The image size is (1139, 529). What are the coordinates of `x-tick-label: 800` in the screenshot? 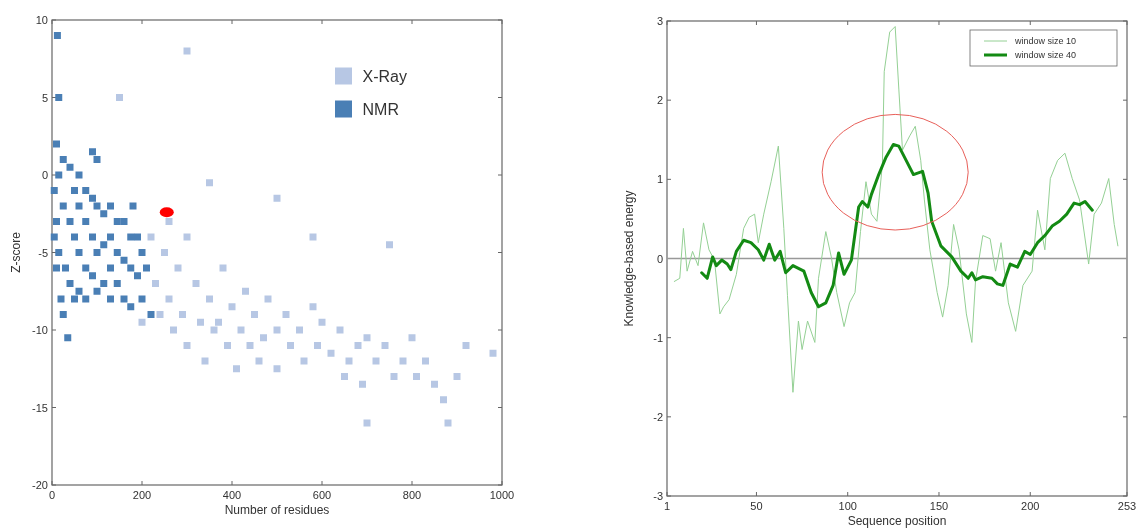 It's located at (412, 495).